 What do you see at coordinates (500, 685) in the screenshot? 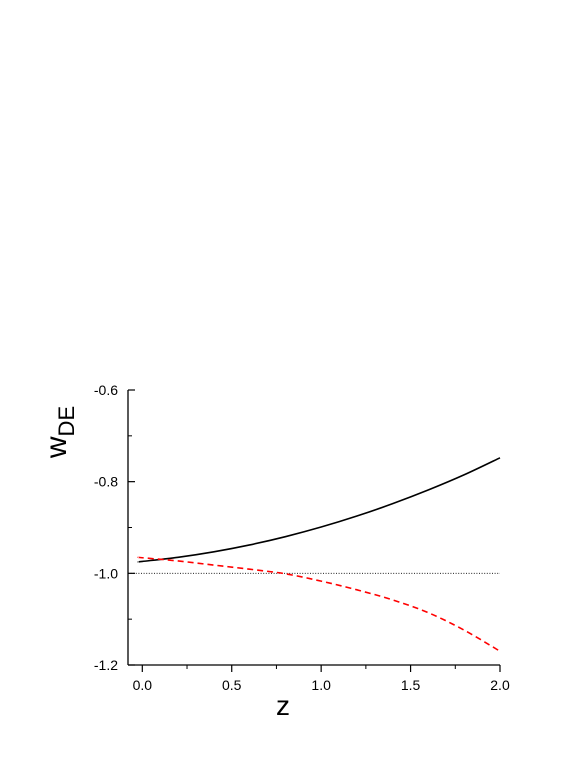
I see `x-tick-label: 2.0` at bounding box center [500, 685].